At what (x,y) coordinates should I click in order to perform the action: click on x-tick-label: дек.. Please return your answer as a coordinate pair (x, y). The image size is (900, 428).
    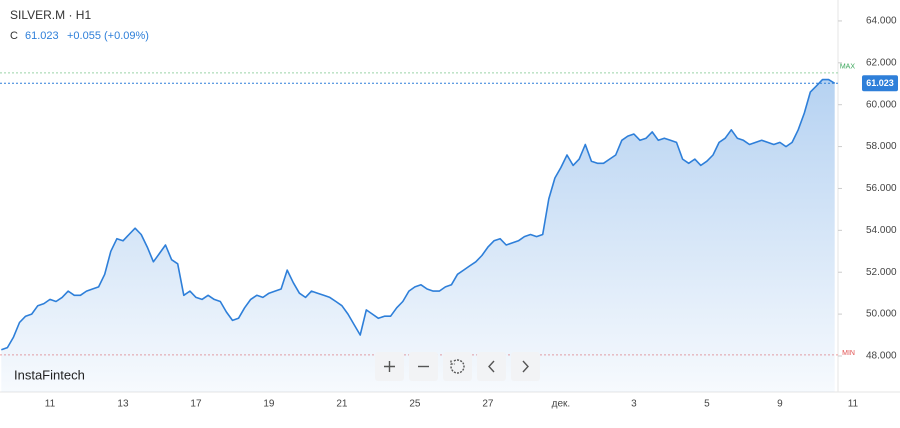
    Looking at the image, I should click on (561, 404).